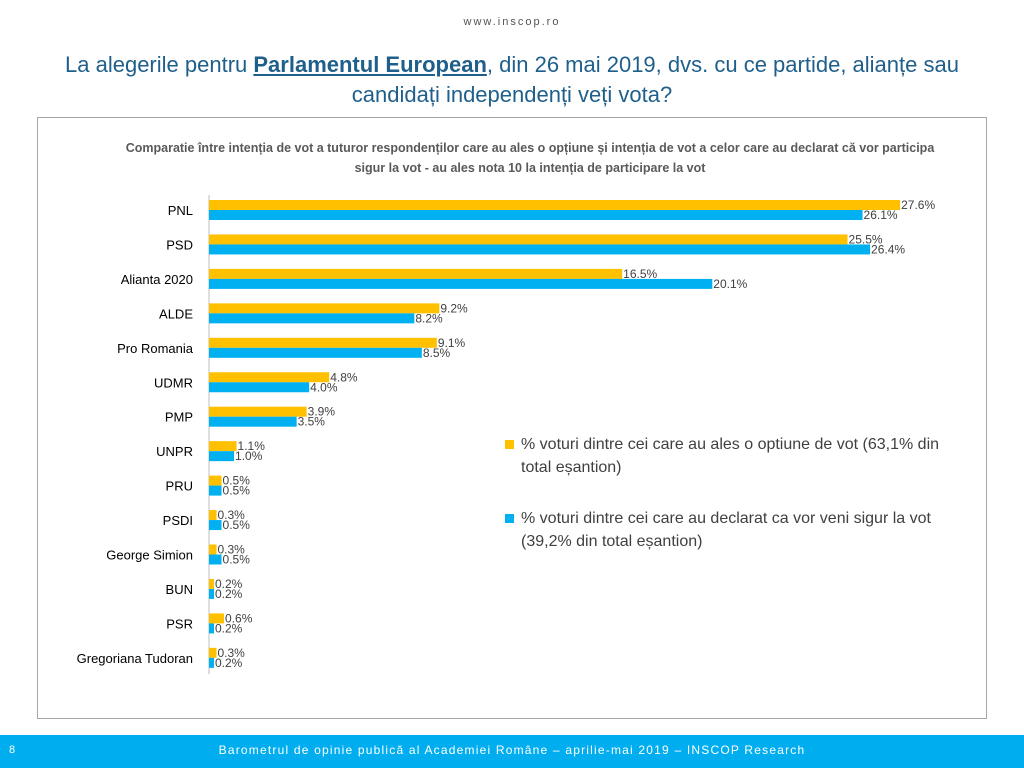  What do you see at coordinates (180, 210) in the screenshot?
I see `category-label-pnl: PNL` at bounding box center [180, 210].